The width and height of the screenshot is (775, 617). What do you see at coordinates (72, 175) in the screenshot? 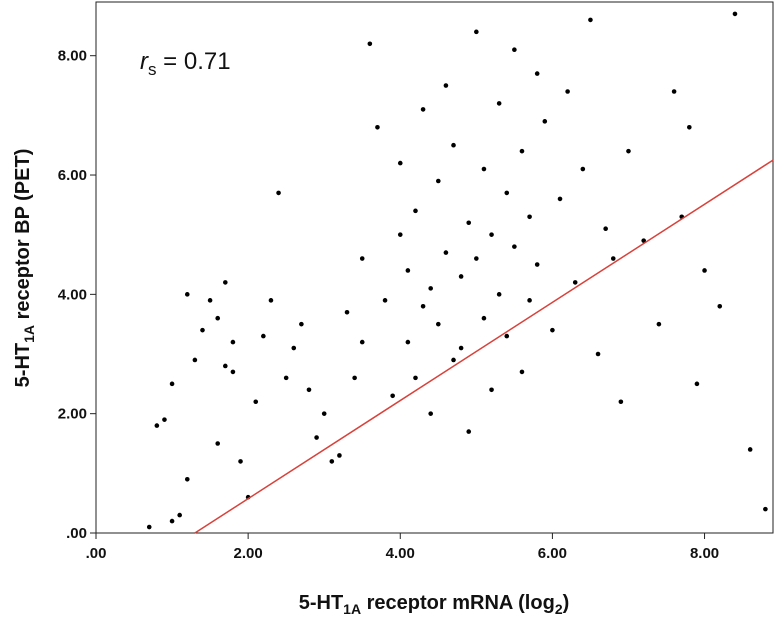
I see `y-tick-label: 6.00` at bounding box center [72, 175].